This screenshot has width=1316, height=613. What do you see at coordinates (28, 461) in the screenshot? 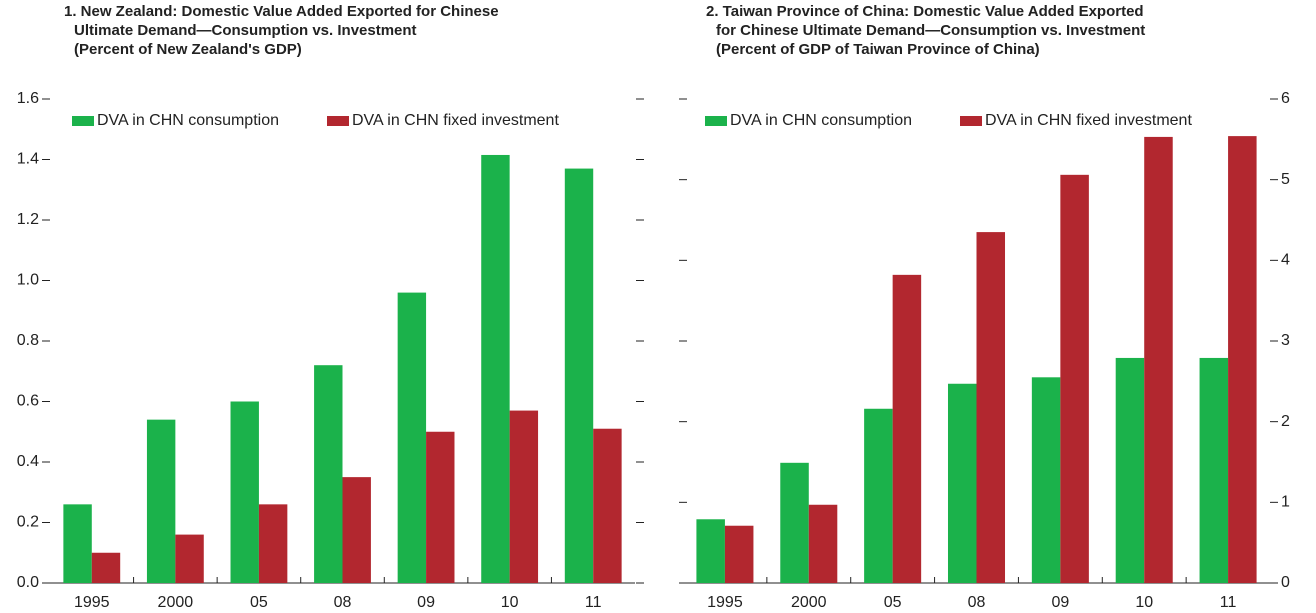
I see `y-tick-label: 0.4` at bounding box center [28, 461].